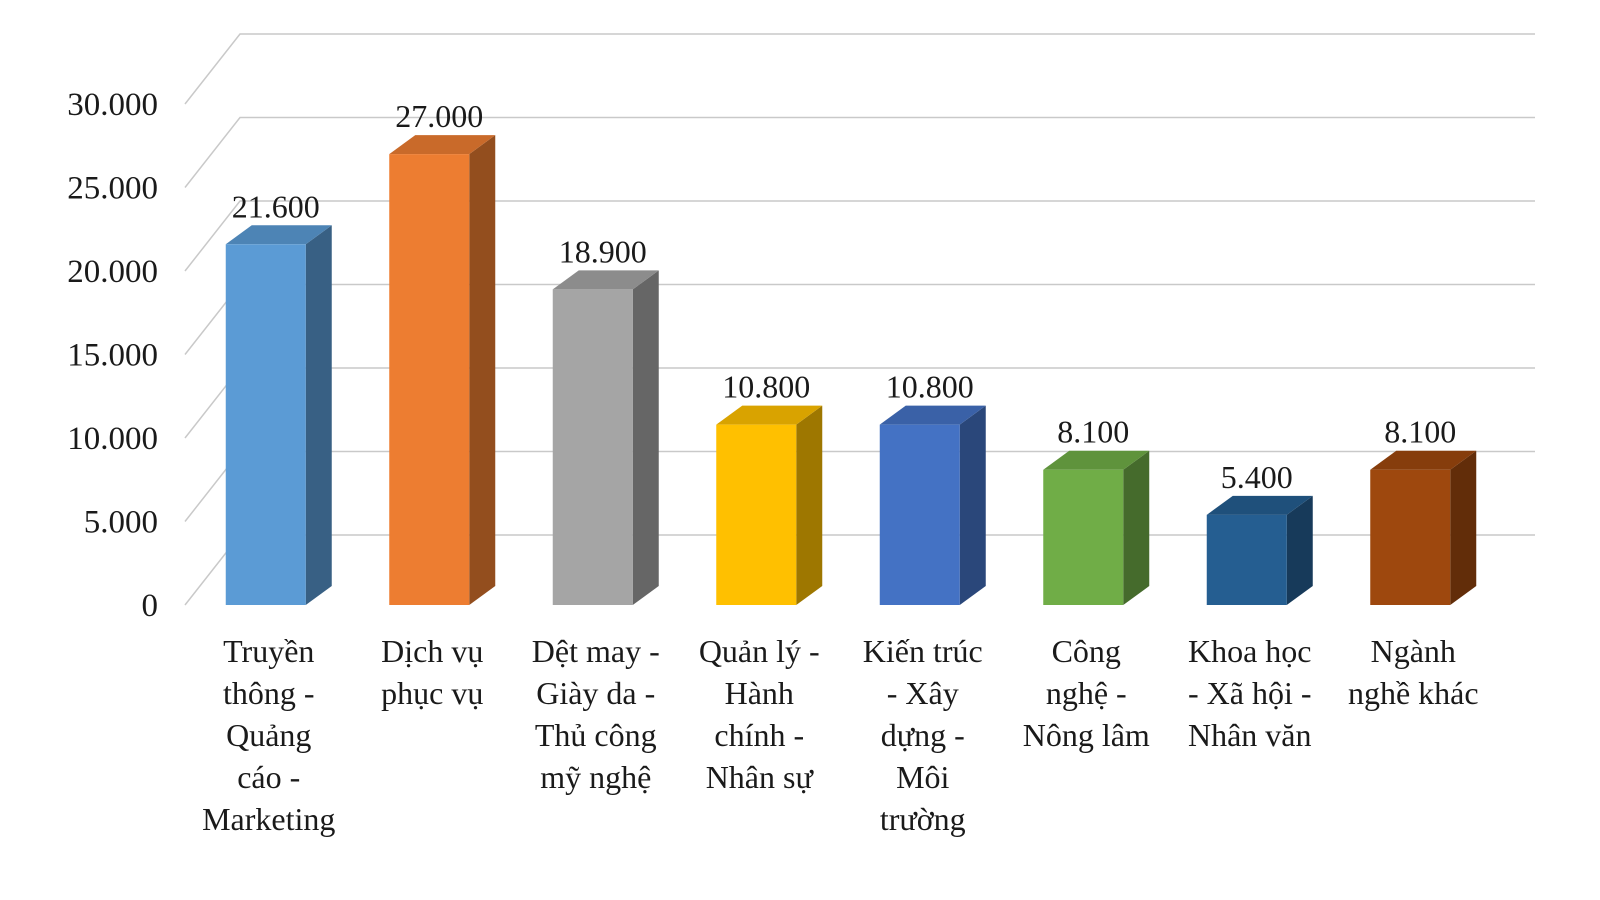 This screenshot has height=900, width=1600. I want to click on x-tick-label: Công nghệ -Nông lâm, so click(1086, 693).